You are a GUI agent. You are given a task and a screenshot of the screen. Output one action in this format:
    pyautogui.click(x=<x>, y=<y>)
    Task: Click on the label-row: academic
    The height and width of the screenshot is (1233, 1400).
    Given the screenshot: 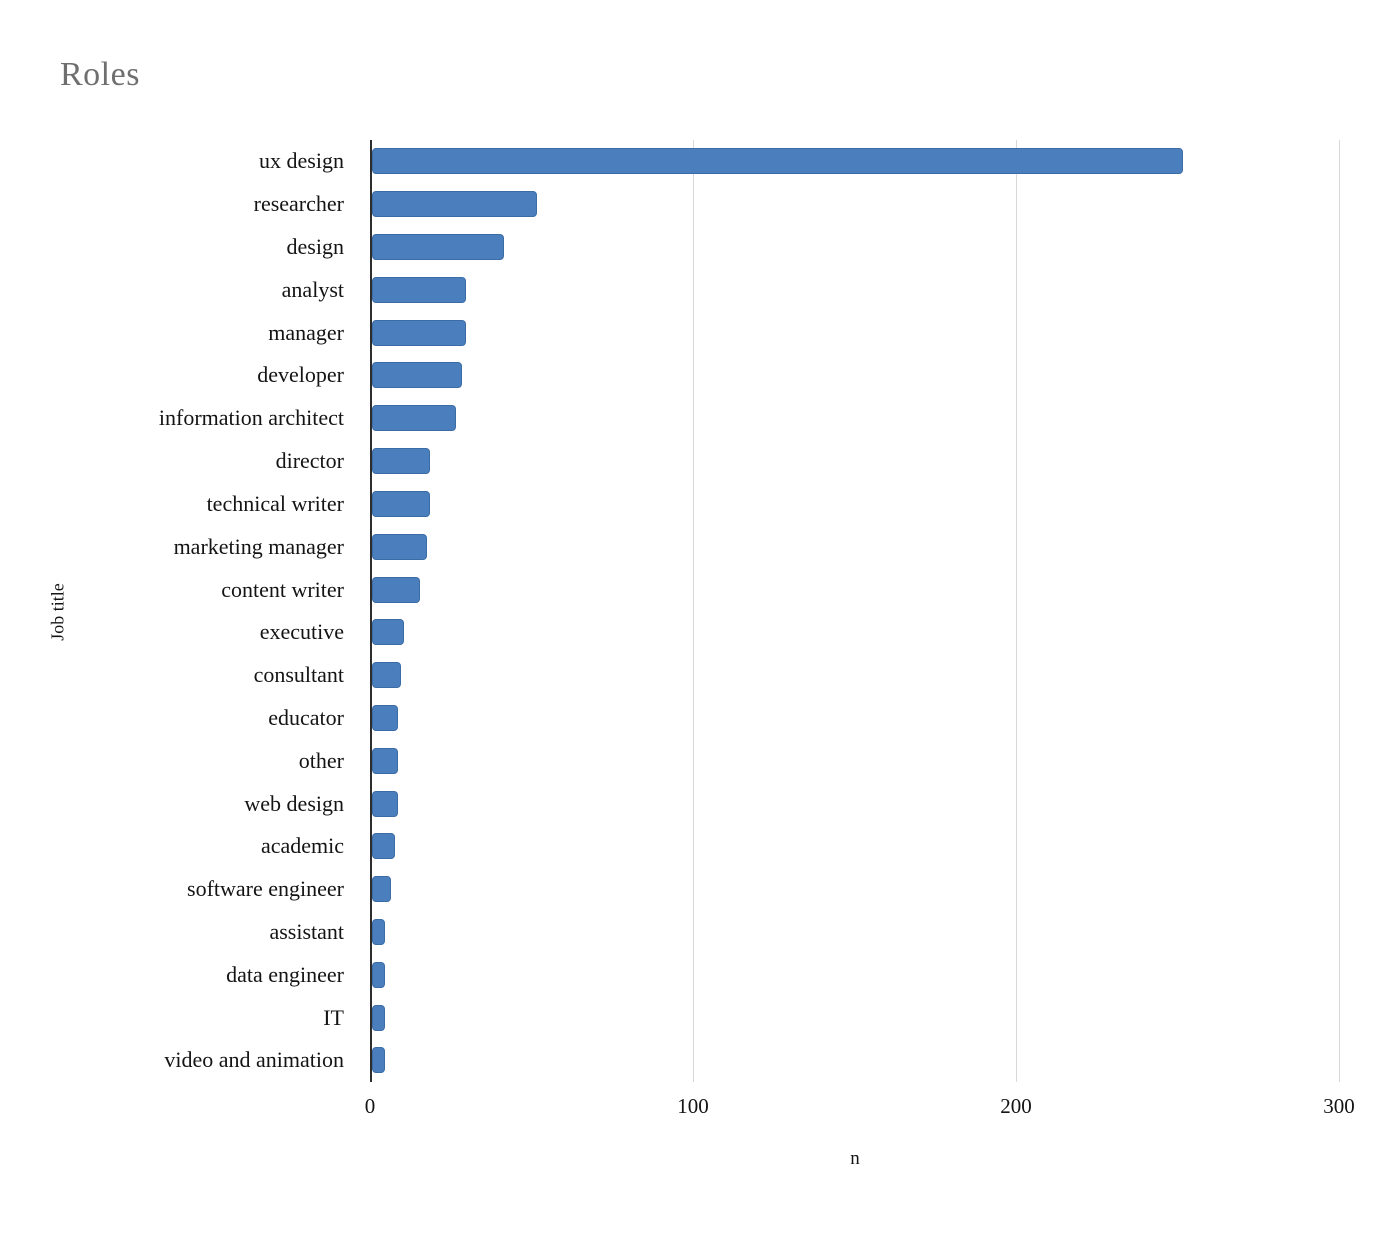 What is the action you would take?
    pyautogui.click(x=178, y=846)
    